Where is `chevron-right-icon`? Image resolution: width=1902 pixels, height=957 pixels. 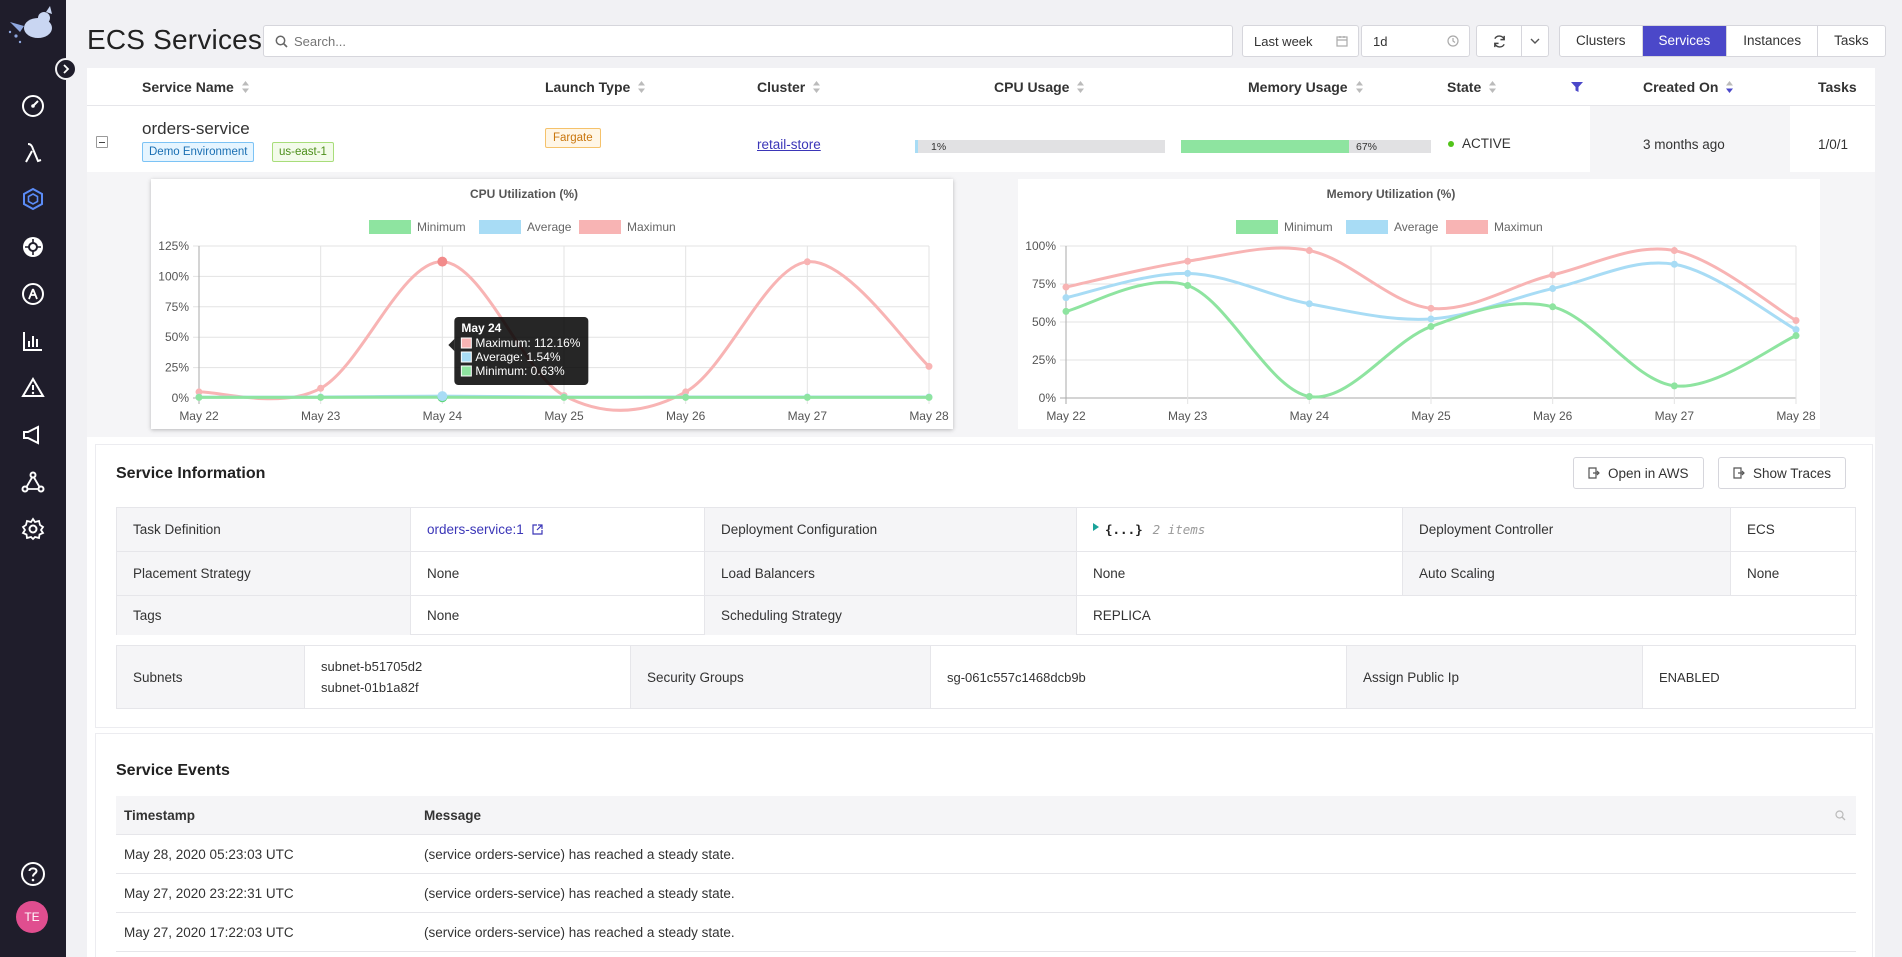 chevron-right-icon is located at coordinates (66, 69).